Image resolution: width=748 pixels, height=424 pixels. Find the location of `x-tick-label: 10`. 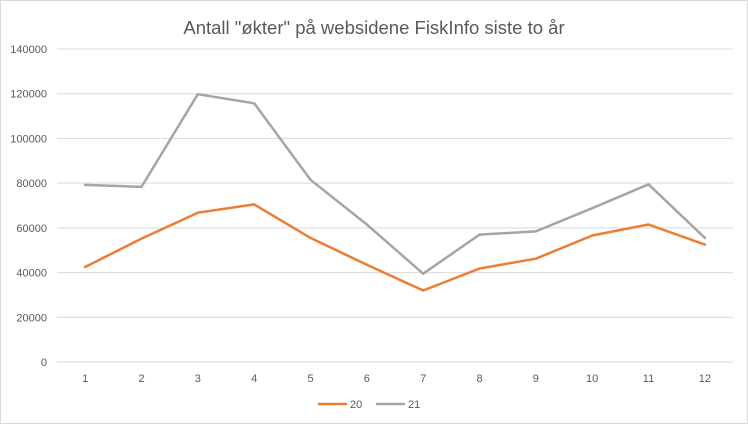

x-tick-label: 10 is located at coordinates (592, 379).